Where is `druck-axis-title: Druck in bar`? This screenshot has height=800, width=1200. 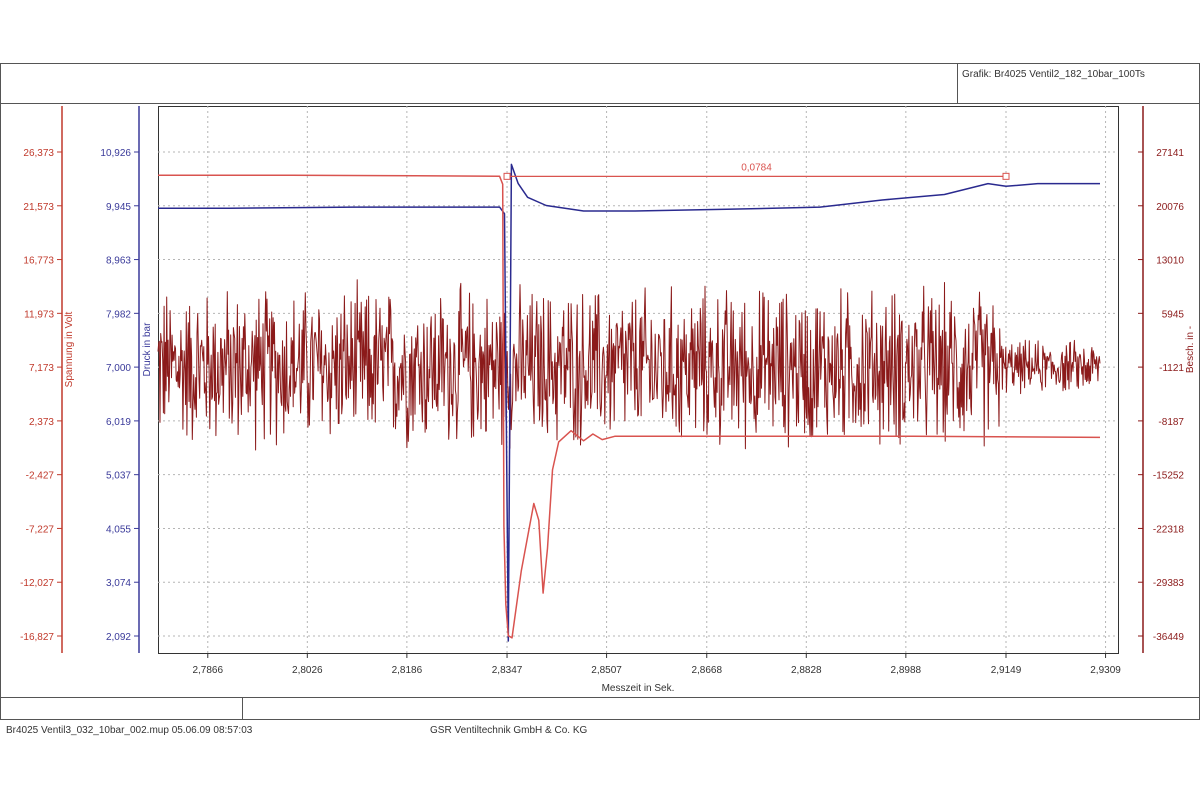 druck-axis-title: Druck in bar is located at coordinates (147, 349).